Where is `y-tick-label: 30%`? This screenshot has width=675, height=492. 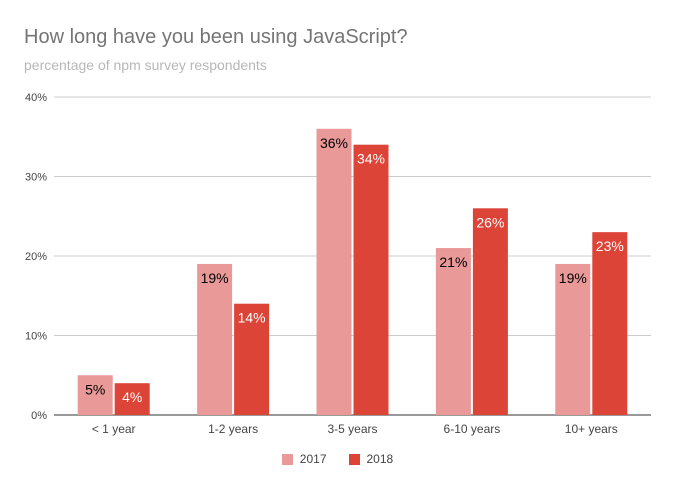 y-tick-label: 30% is located at coordinates (36, 178).